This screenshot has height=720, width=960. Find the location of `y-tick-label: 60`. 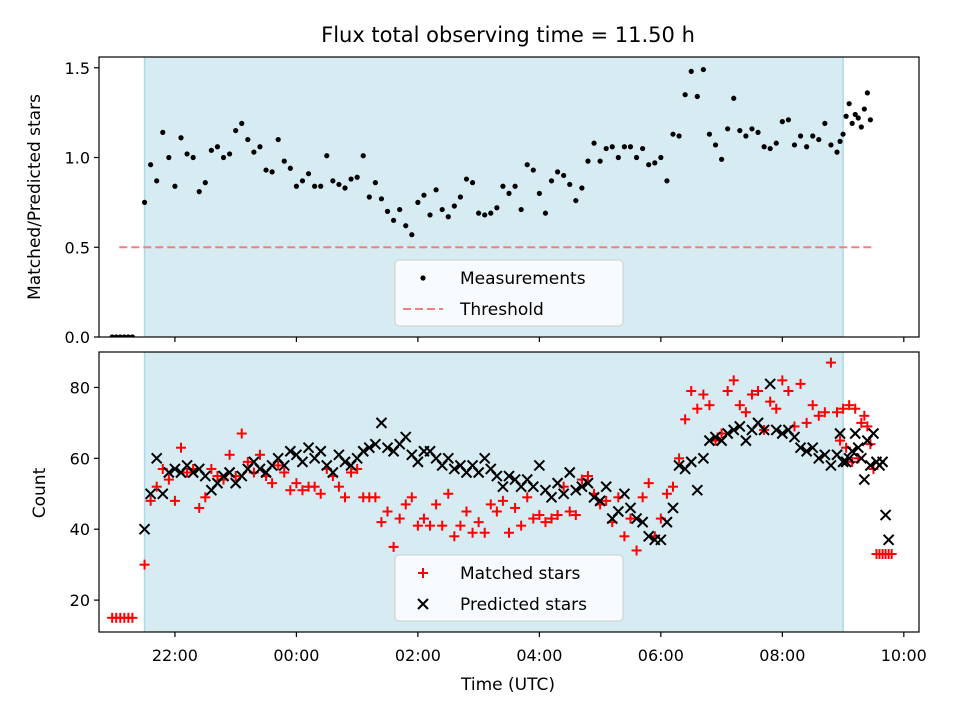

y-tick-label: 60 is located at coordinates (80, 458).